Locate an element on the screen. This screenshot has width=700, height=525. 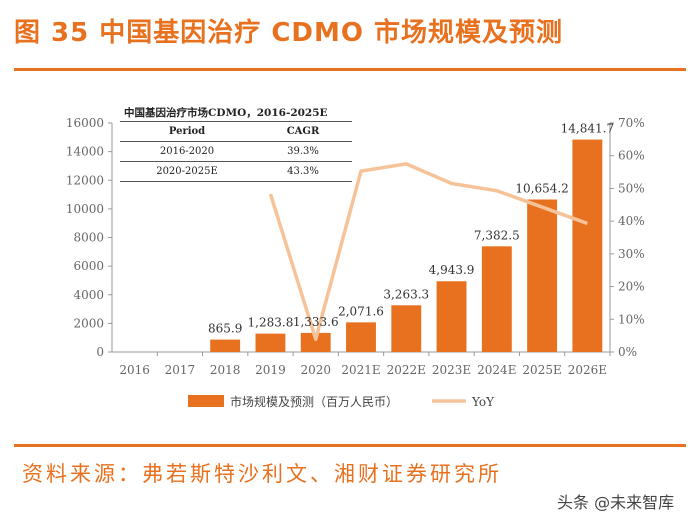
cagr-table-title: 中国基因治疗市场CDMO，2016-2025E is located at coordinates (226, 113).